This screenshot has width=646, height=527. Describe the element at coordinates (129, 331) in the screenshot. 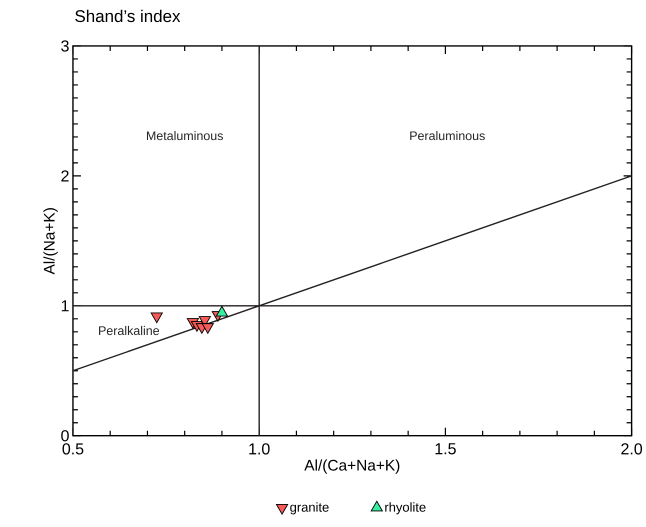

I see `annotation: Peralkaline` at that location.